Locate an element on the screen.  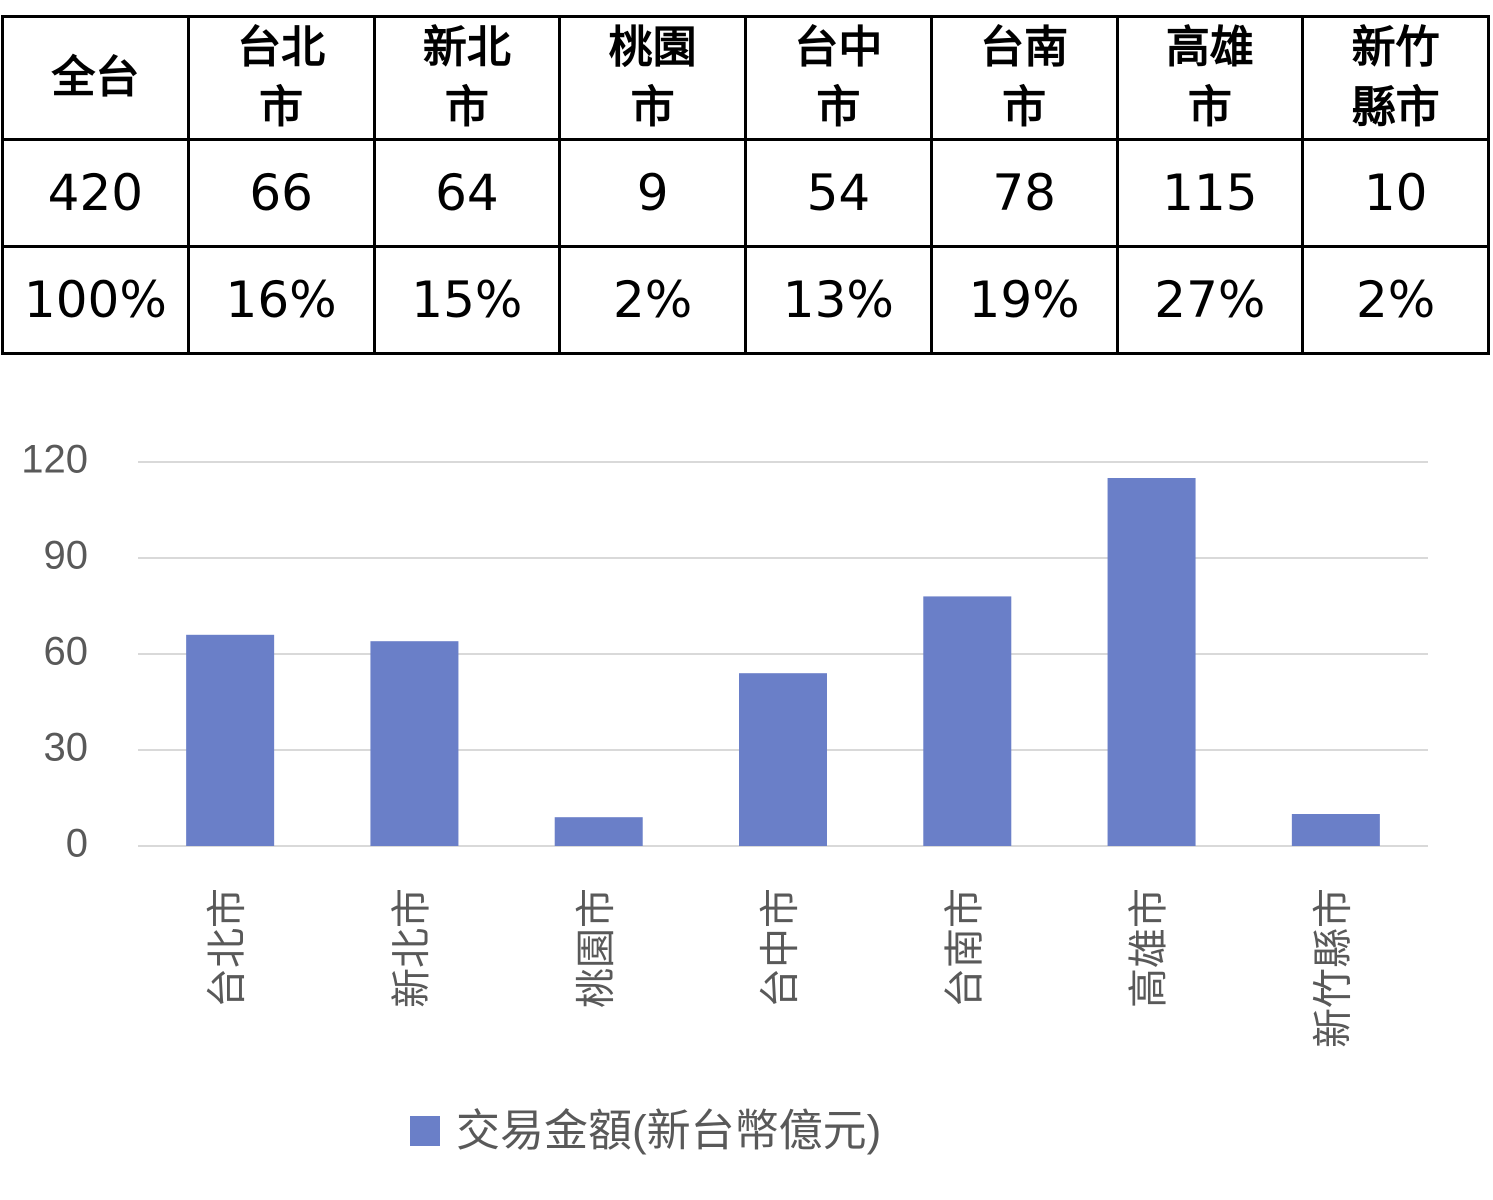
table-cell: 13% is located at coordinates (838, 300).